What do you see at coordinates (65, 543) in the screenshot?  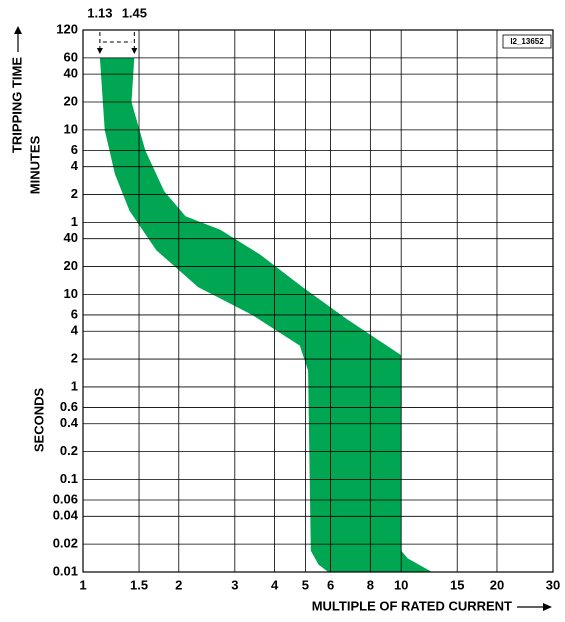 I see `y-tick-label: 0.02` at bounding box center [65, 543].